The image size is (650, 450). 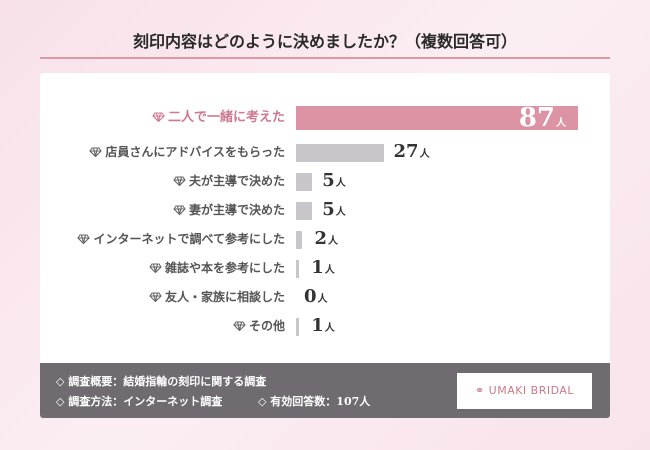 I want to click on category-label: 二人で一緒に考えた, so click(x=218, y=118).